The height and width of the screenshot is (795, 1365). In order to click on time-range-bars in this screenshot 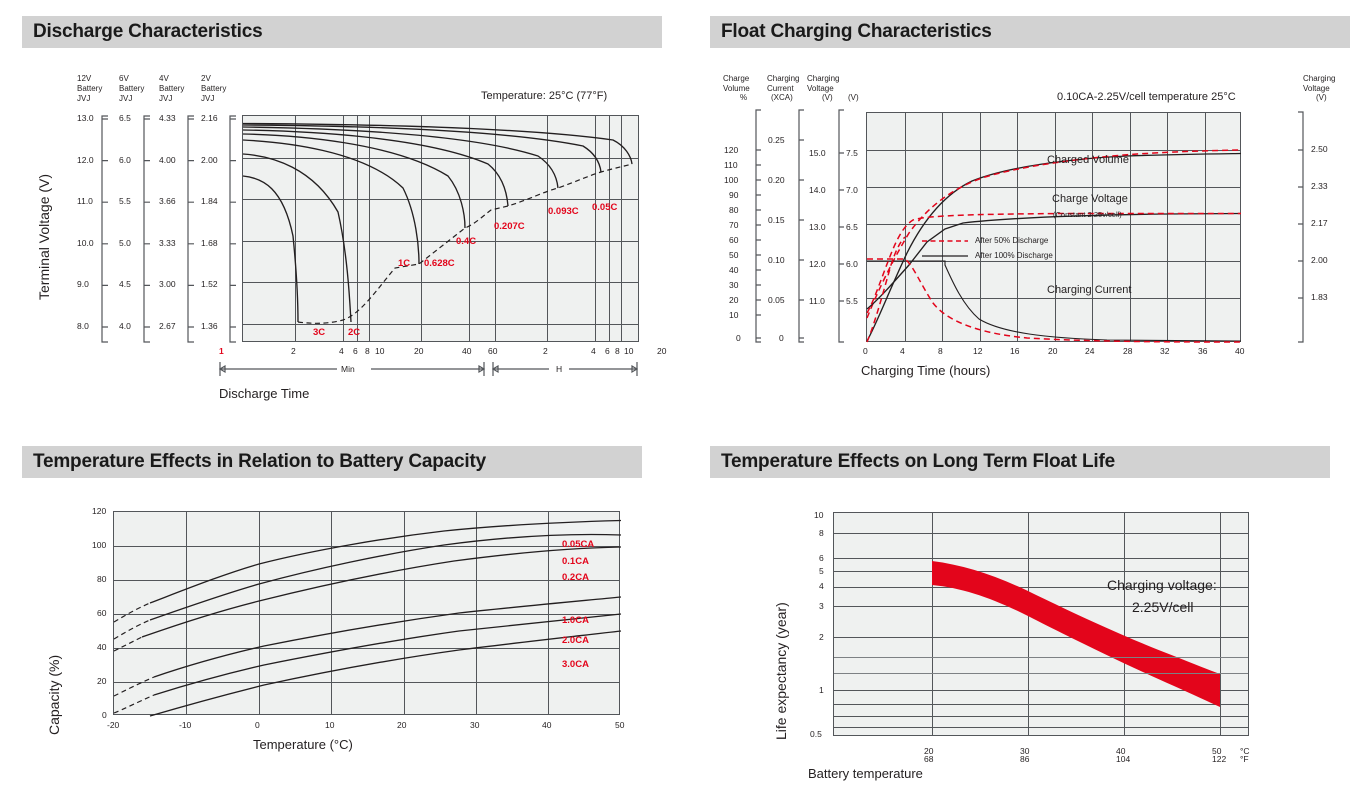, I will do `click(428, 369)`.